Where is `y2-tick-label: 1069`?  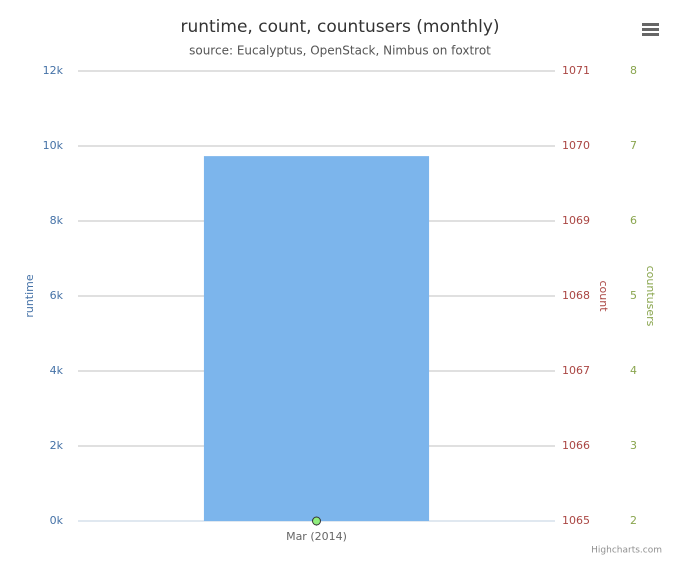
y2-tick-label: 1069 is located at coordinates (576, 220).